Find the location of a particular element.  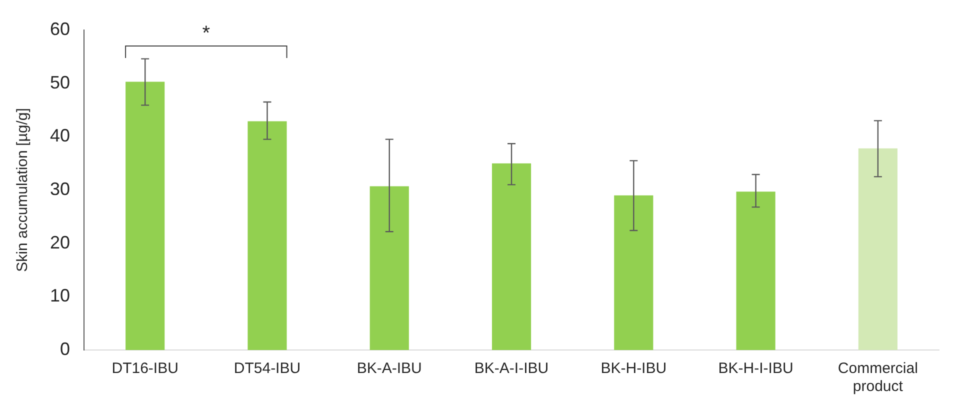

y-axis-title: Skin accumulation [µg/g] is located at coordinates (23, 190).